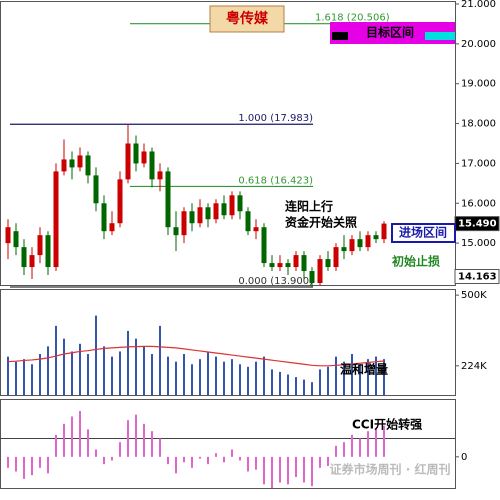  What do you see at coordinates (478, 84) in the screenshot?
I see `y-tick-label: 19.000` at bounding box center [478, 84].